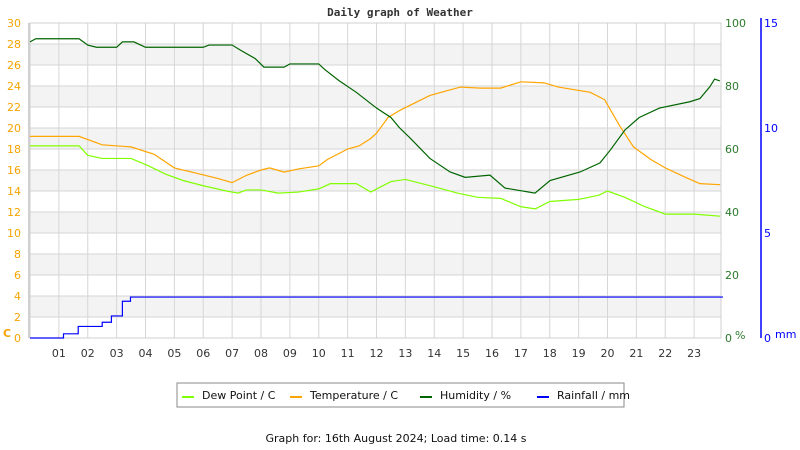  I want to click on x-tick-label: 04, so click(146, 353).